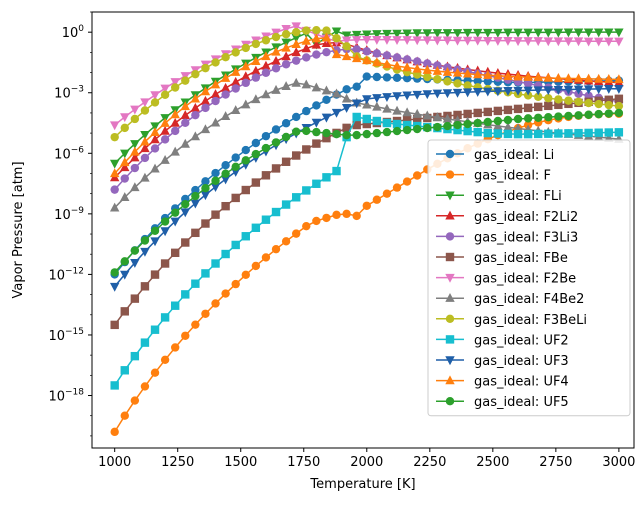  What do you see at coordinates (366, 462) in the screenshot?
I see `x-tick-label: 2000` at bounding box center [366, 462].